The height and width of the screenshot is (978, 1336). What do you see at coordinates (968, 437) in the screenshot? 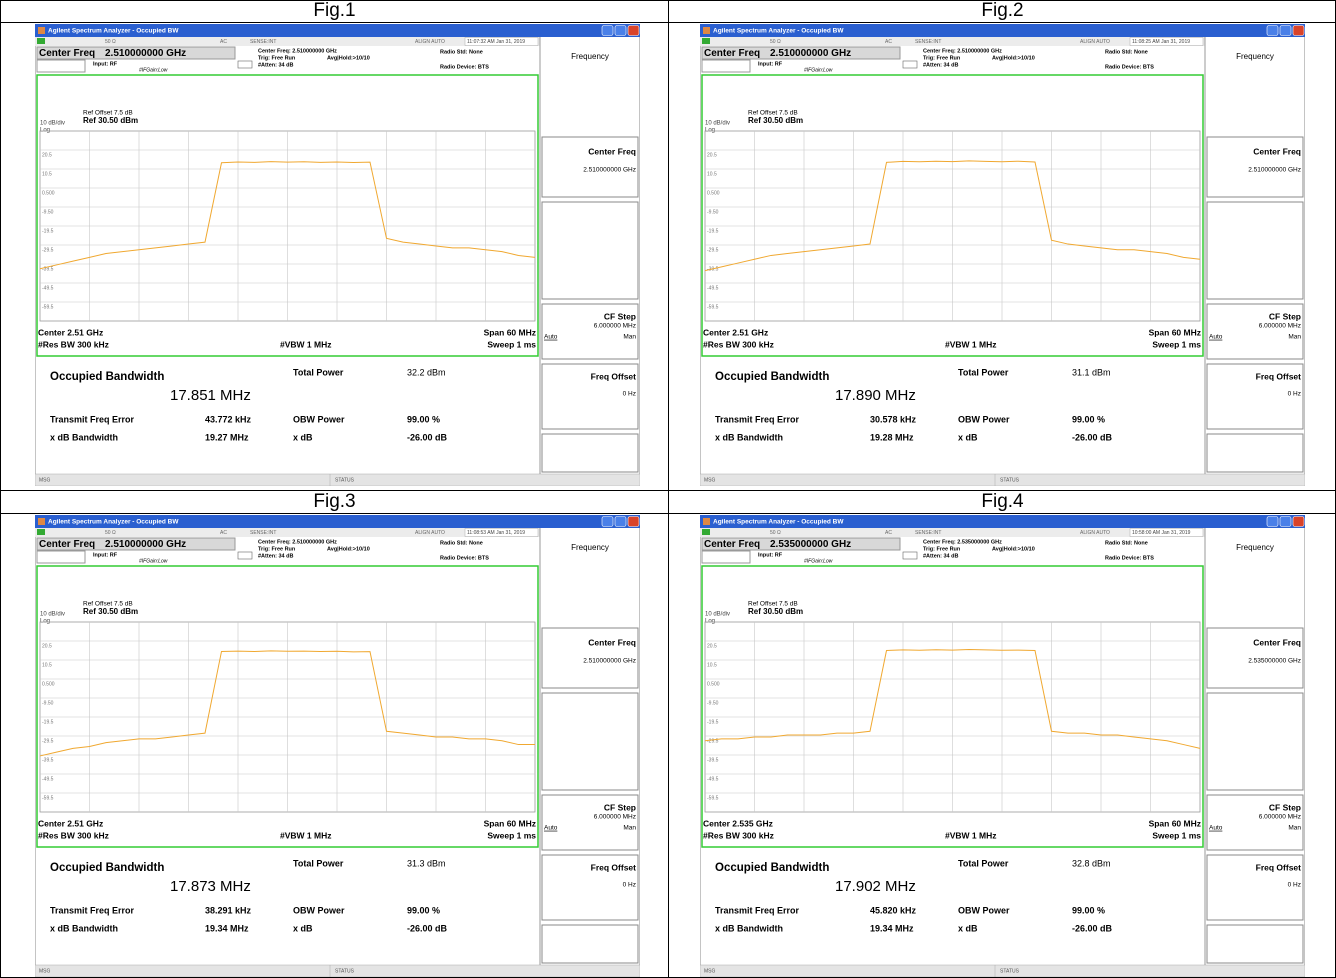
I see `xdb-label: x dB` at bounding box center [968, 437].